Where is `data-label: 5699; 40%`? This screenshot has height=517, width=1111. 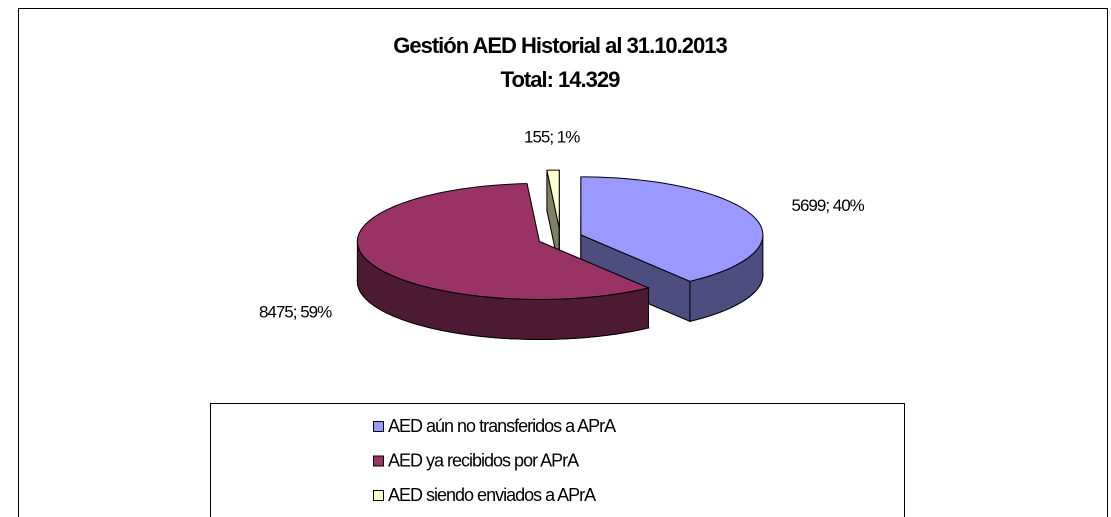
data-label: 5699; 40% is located at coordinates (828, 205).